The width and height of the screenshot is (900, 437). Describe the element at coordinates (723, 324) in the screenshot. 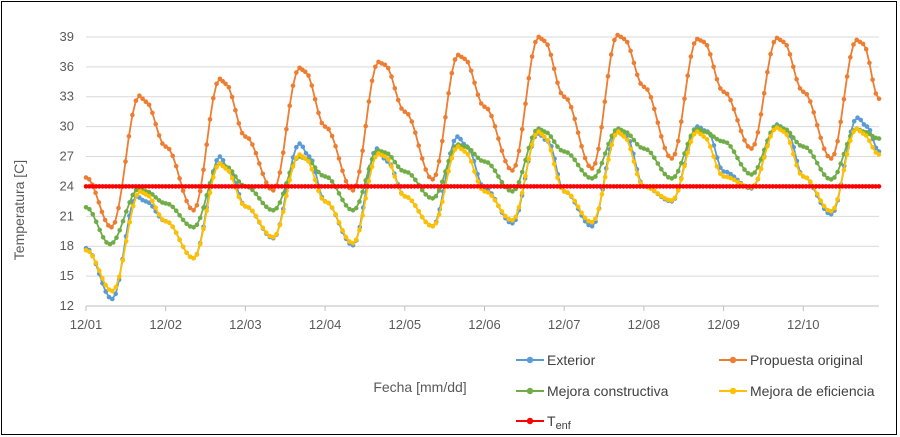

I see `x-tick-label: 12/09` at that location.